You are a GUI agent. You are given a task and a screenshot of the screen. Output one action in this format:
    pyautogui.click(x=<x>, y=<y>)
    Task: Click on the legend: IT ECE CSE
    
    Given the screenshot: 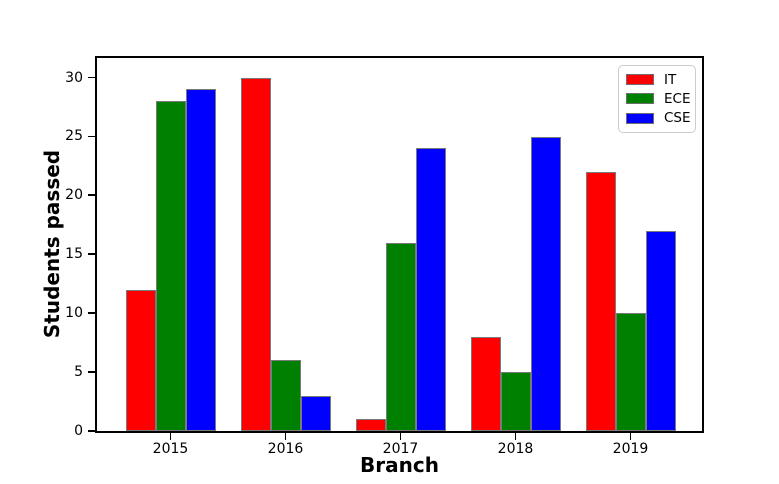 What is the action you would take?
    pyautogui.click(x=657, y=99)
    